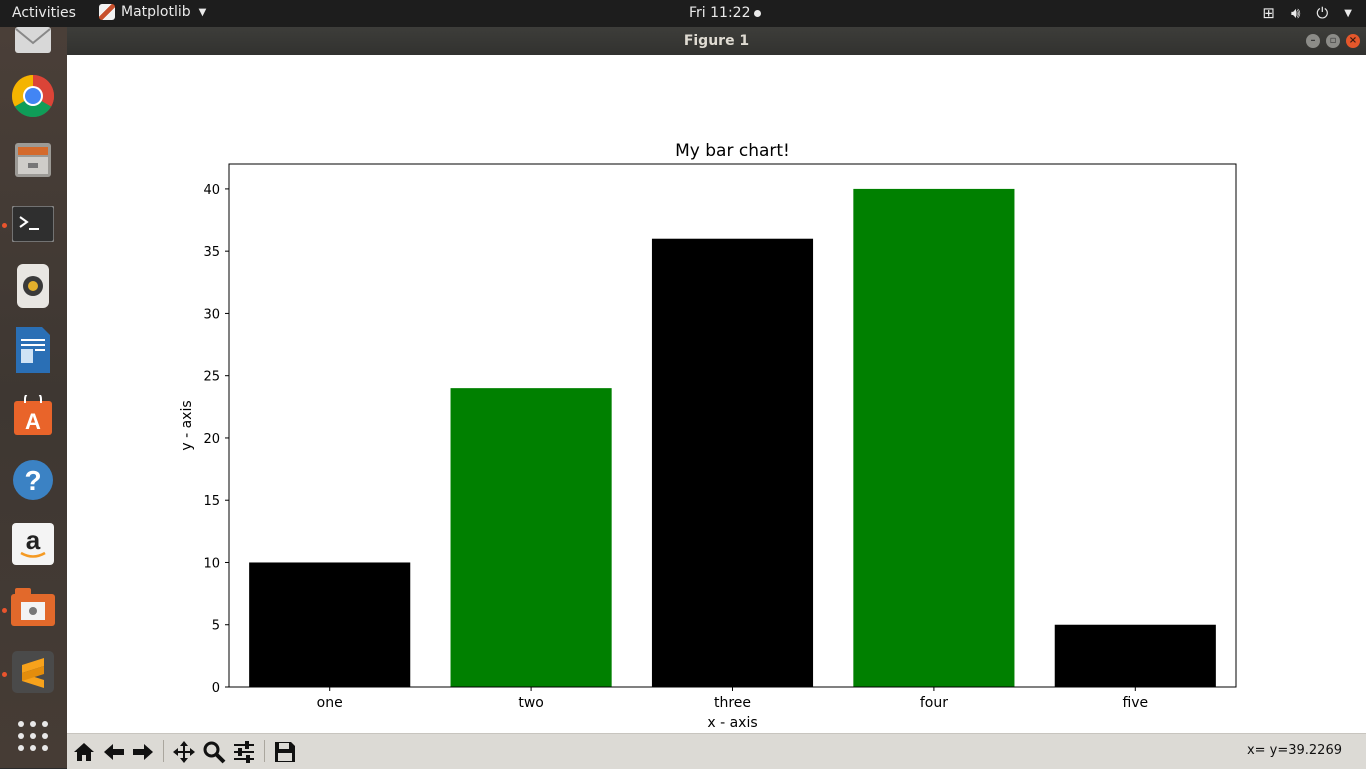  What do you see at coordinates (732, 723) in the screenshot?
I see `x-axis-label: x - axis` at bounding box center [732, 723].